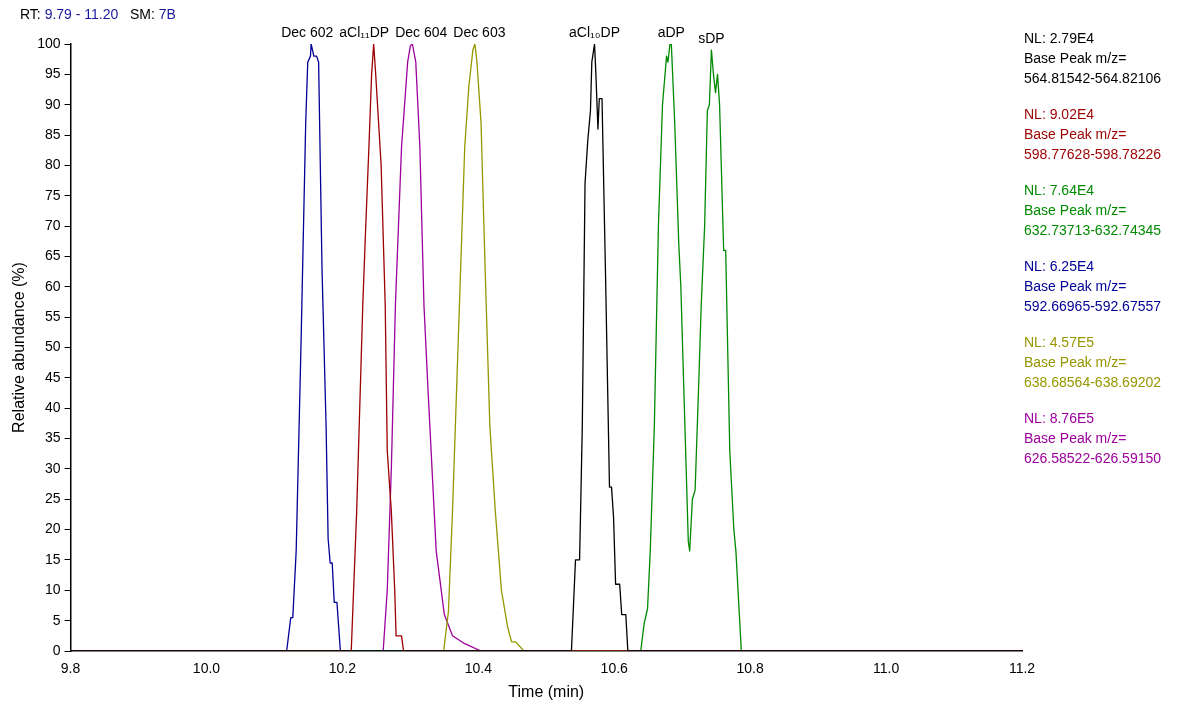 The width and height of the screenshot is (1196, 706). What do you see at coordinates (886, 668) in the screenshot?
I see `x-tick-label: 11.0` at bounding box center [886, 668].